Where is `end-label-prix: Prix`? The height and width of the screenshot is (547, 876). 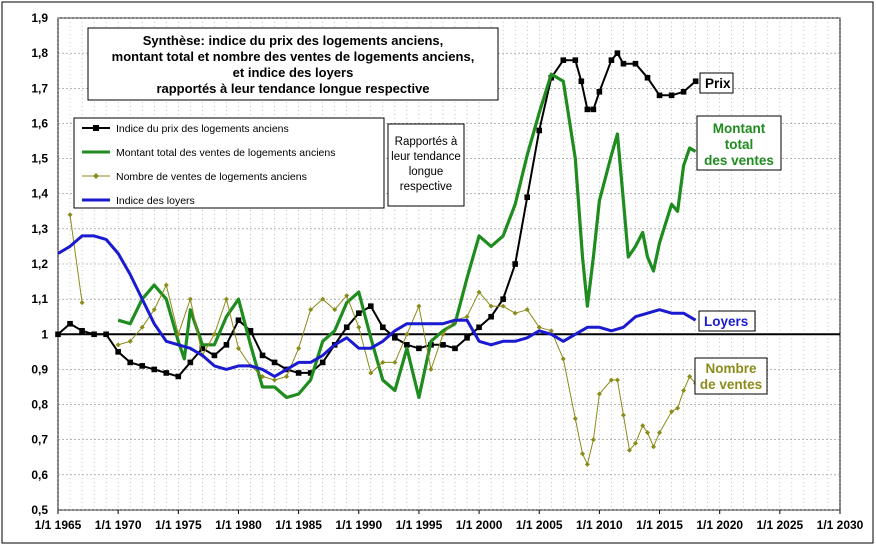 end-label-prix: Prix is located at coordinates (716, 83).